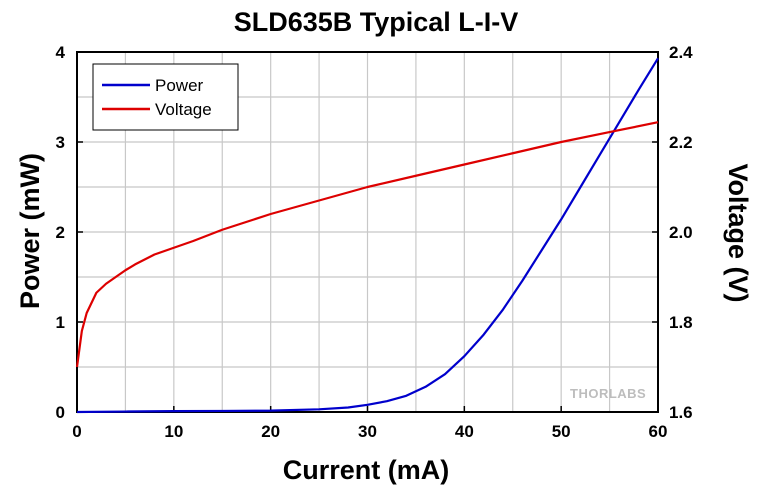 This screenshot has width=780, height=488. What do you see at coordinates (60, 412) in the screenshot?
I see `y-tick-label: 0` at bounding box center [60, 412].